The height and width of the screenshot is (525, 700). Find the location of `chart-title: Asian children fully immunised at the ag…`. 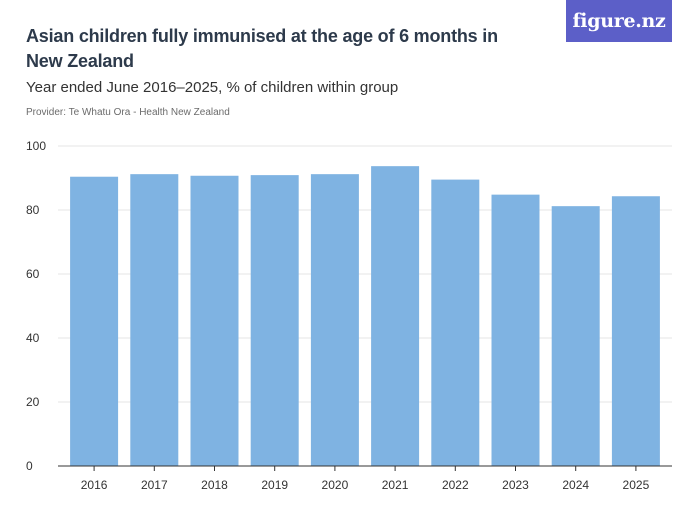

chart-title: Asian children fully immunised at the ag… is located at coordinates (262, 48).